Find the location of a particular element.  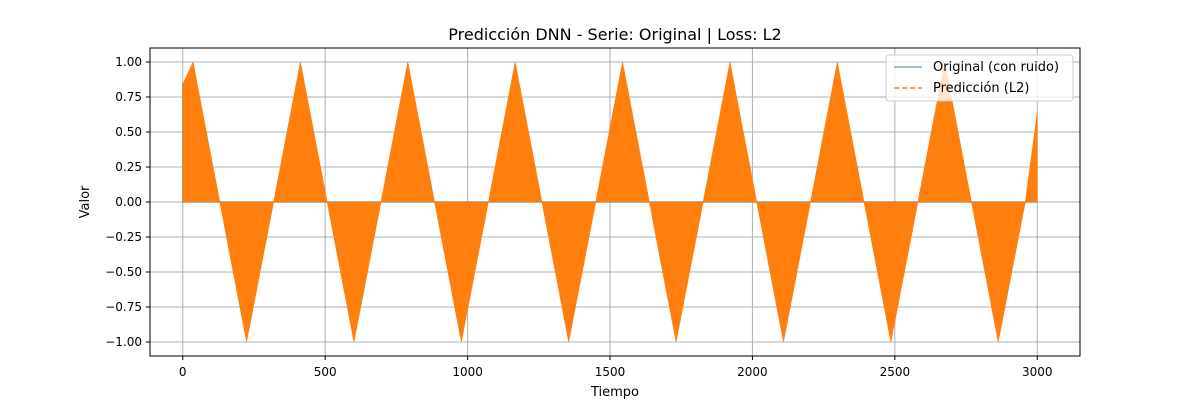

y-tick-label: 1.00 is located at coordinates (128, 62).